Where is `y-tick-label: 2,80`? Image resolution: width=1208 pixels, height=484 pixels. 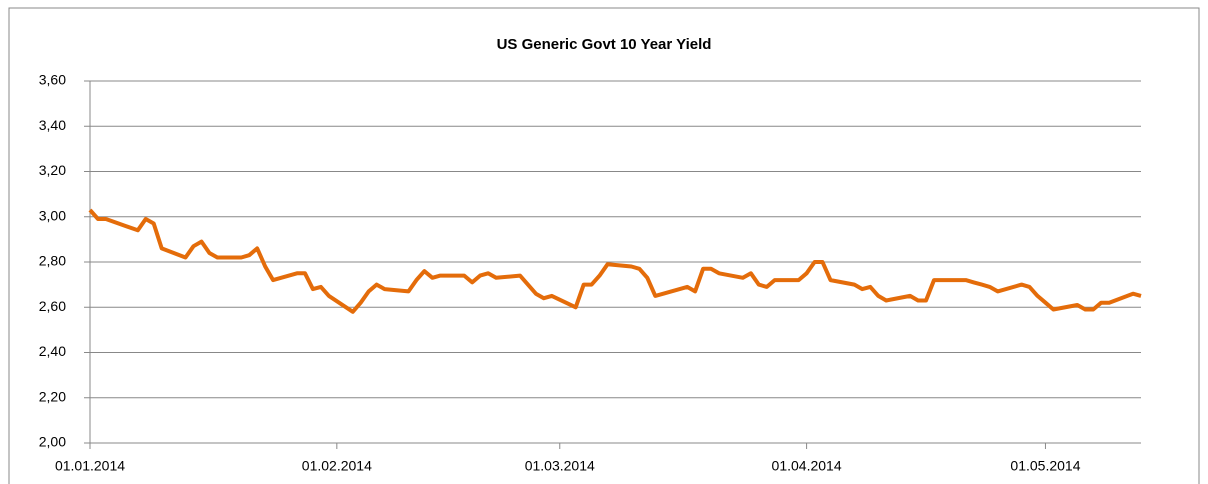
y-tick-label: 2,80 is located at coordinates (52, 261).